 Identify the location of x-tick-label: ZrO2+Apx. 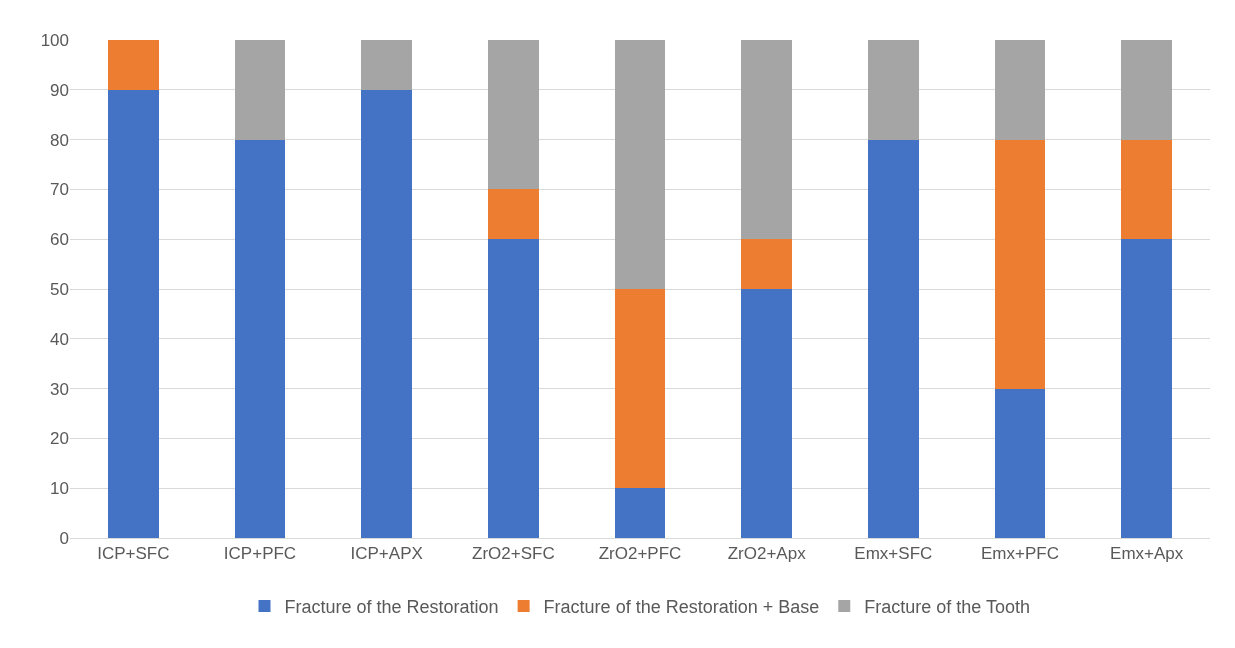
(767, 554).